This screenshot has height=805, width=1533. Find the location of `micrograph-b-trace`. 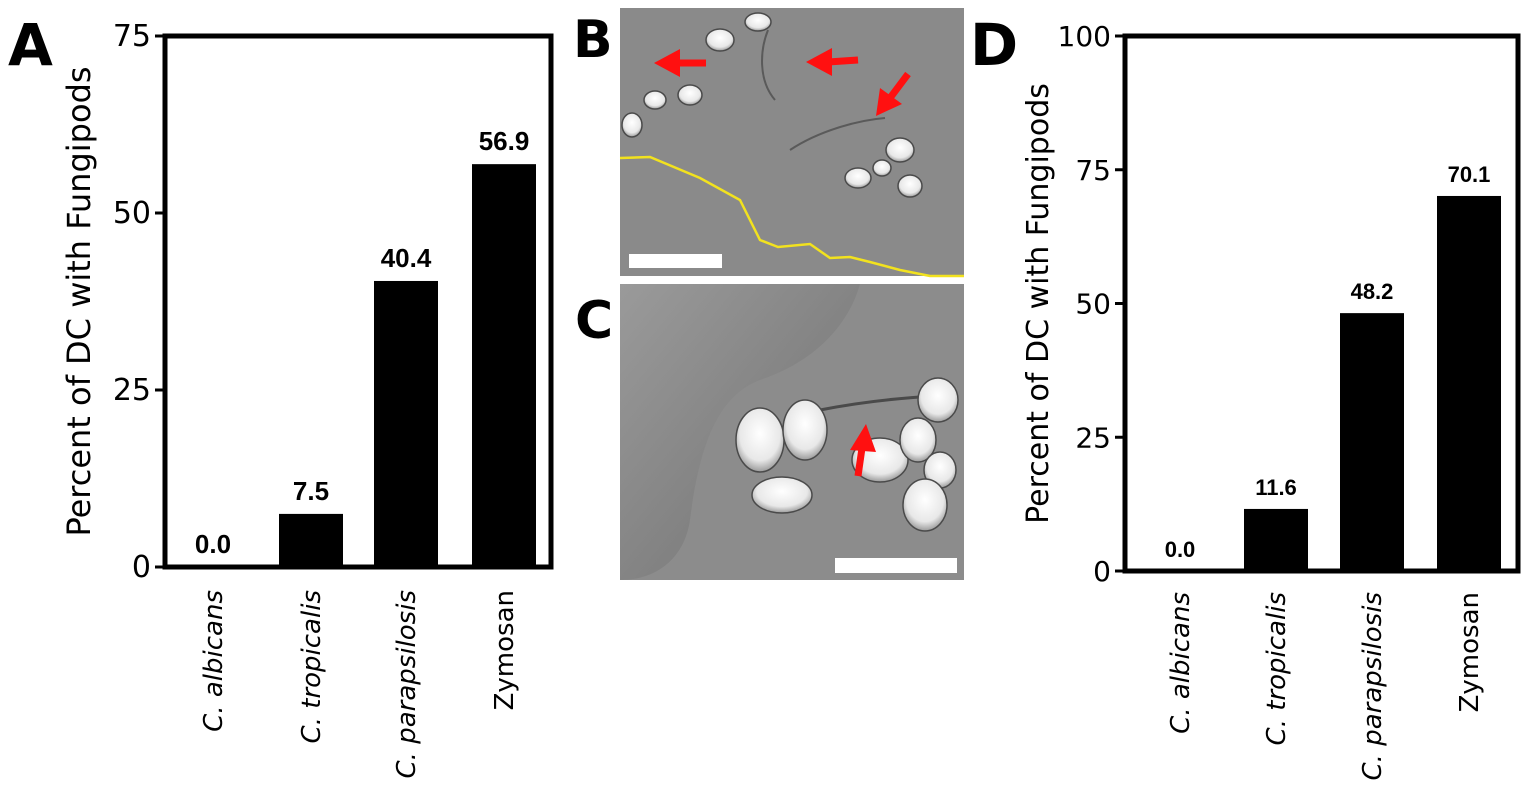

micrograph-b-trace is located at coordinates (791, 216).